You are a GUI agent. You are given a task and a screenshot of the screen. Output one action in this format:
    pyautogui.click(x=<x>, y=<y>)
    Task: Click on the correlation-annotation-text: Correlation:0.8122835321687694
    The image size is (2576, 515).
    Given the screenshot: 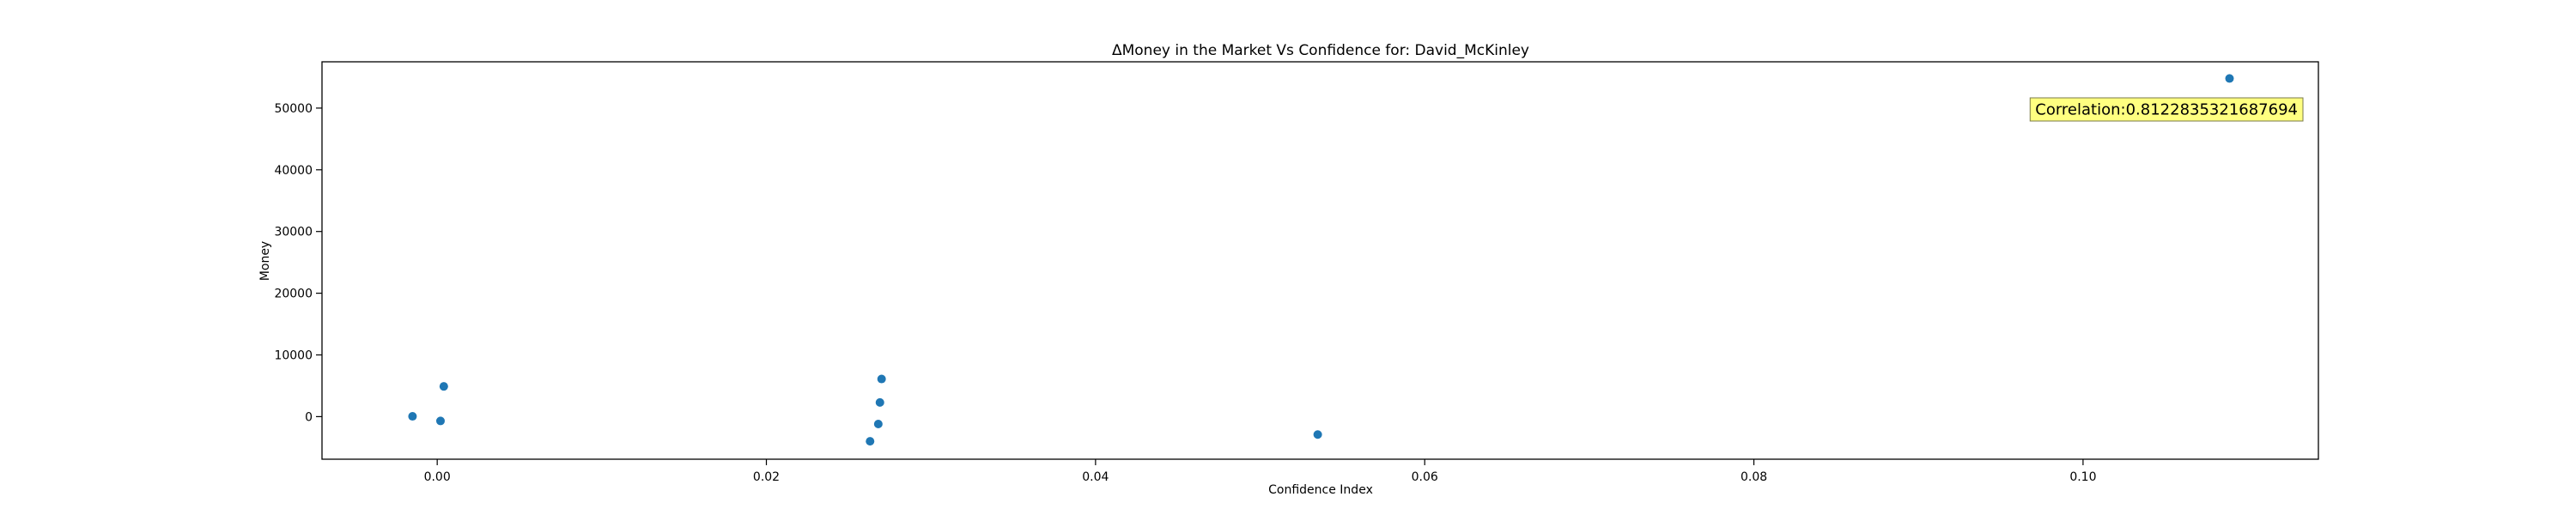 What is the action you would take?
    pyautogui.click(x=2166, y=110)
    